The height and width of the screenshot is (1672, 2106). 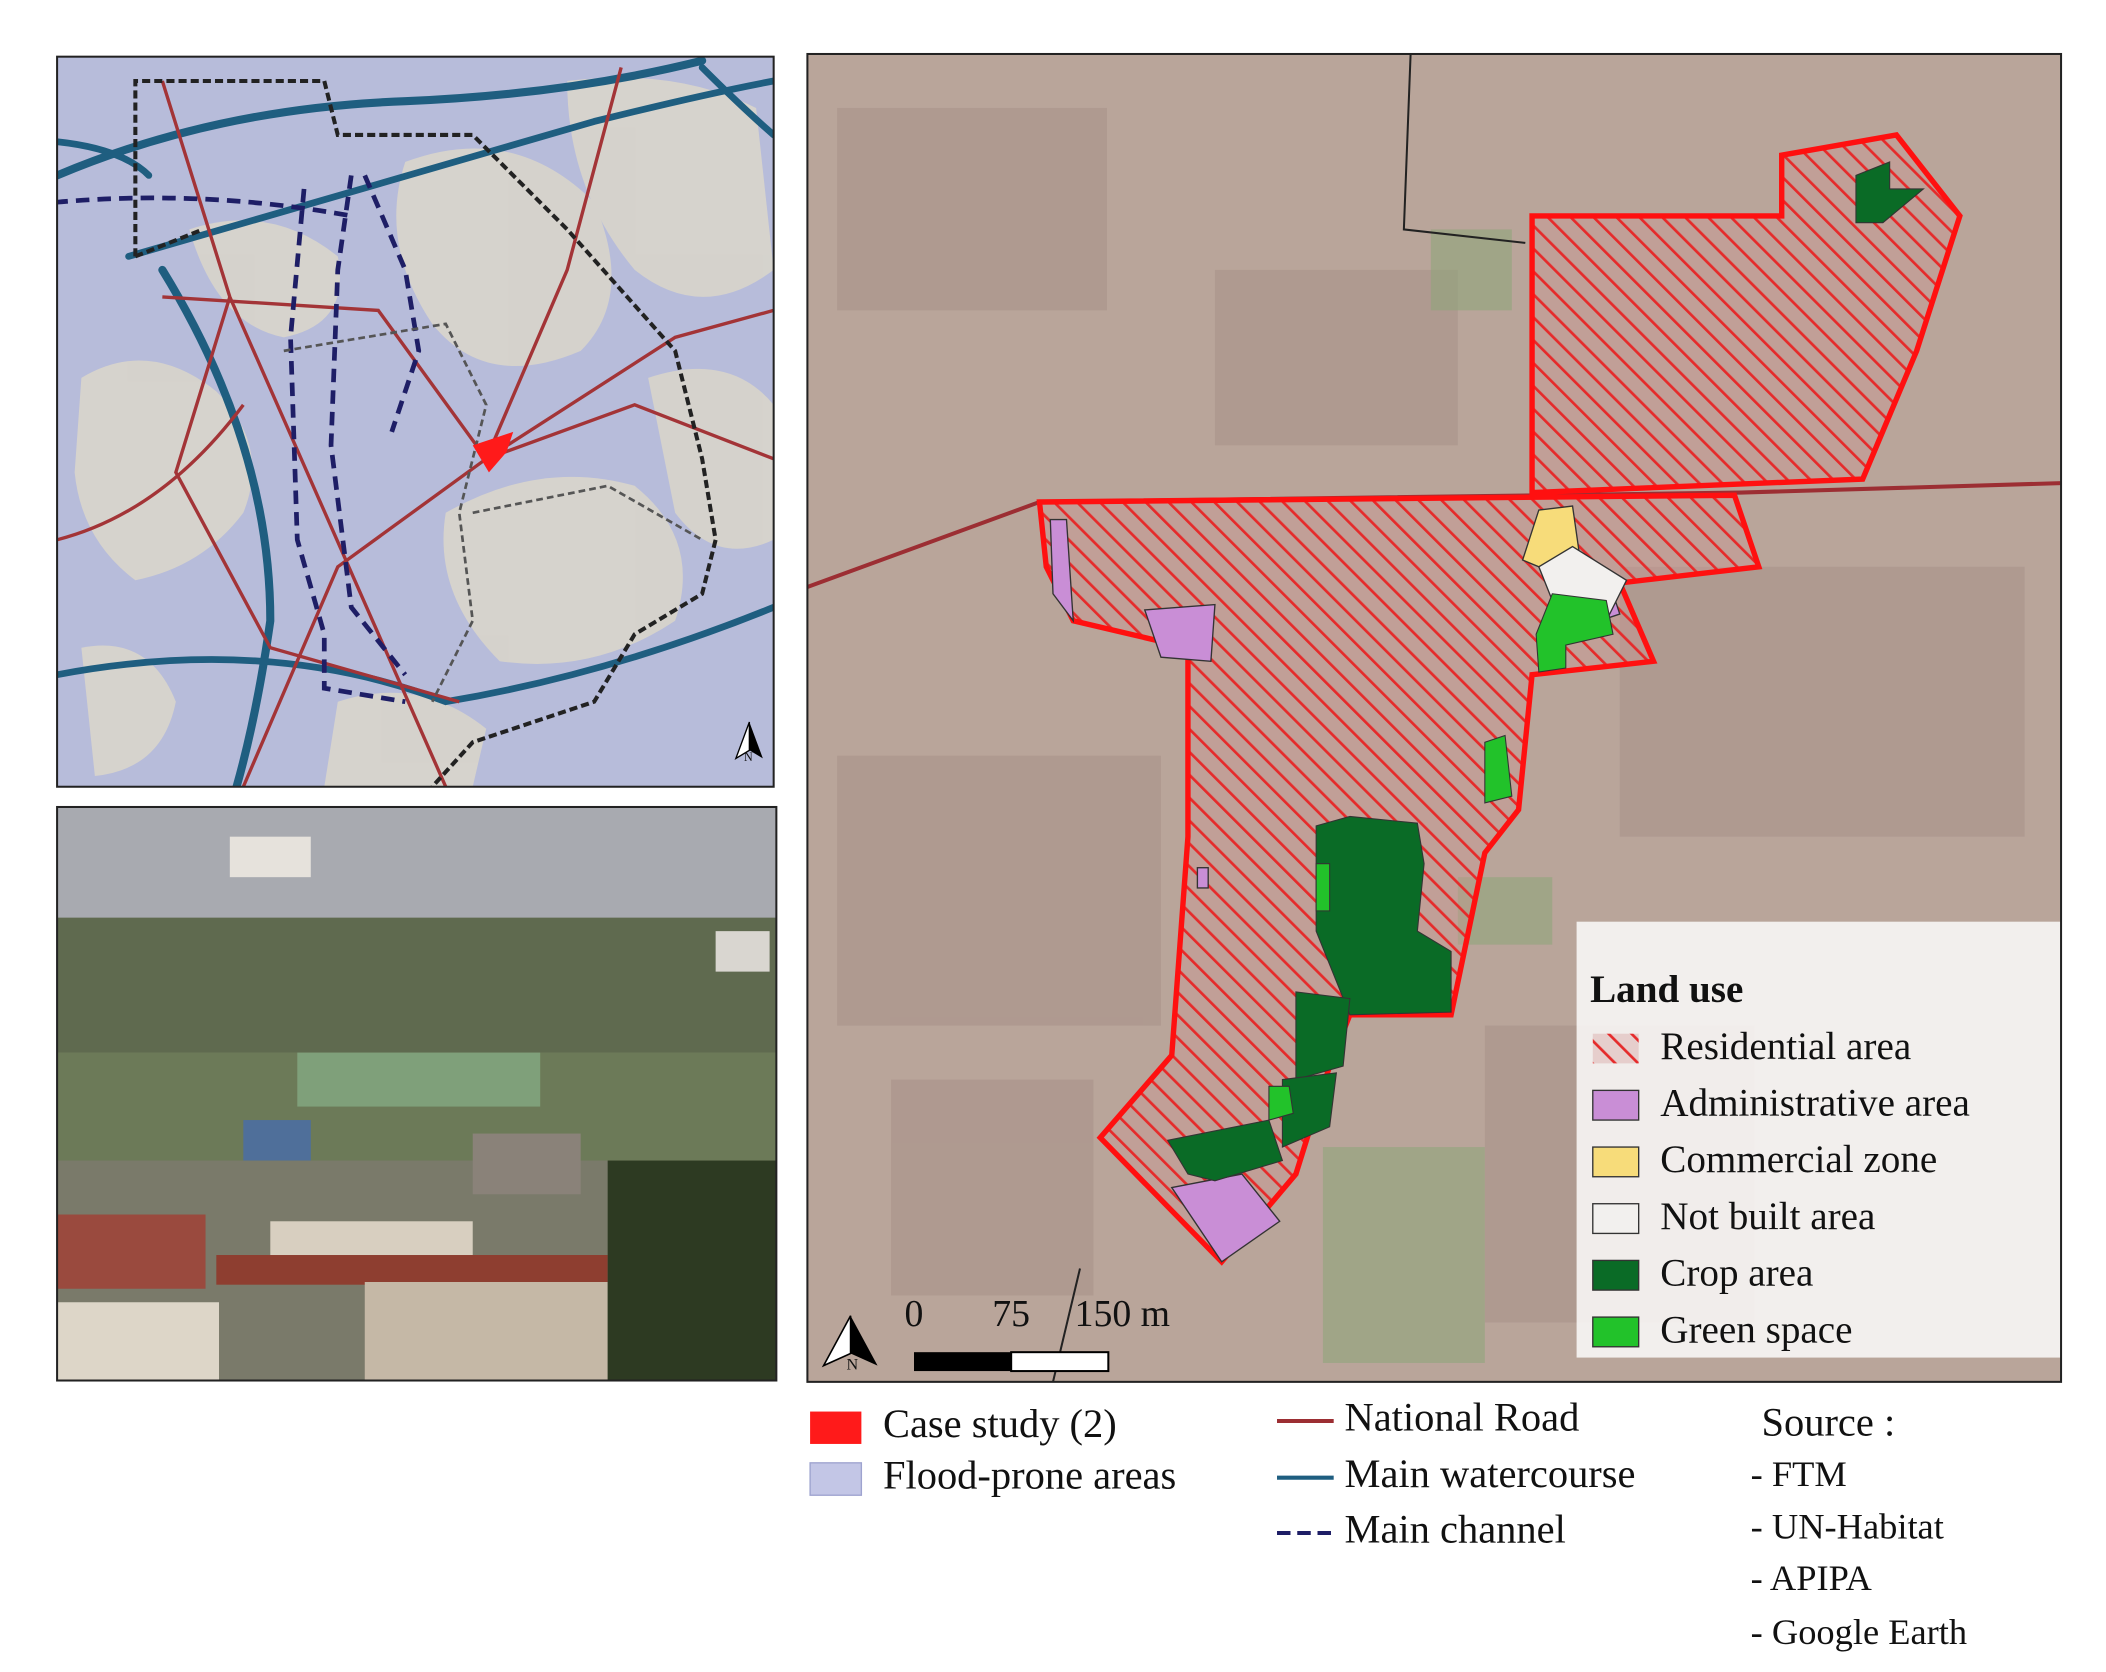 I want to click on inset-frame, so click(x=415, y=421).